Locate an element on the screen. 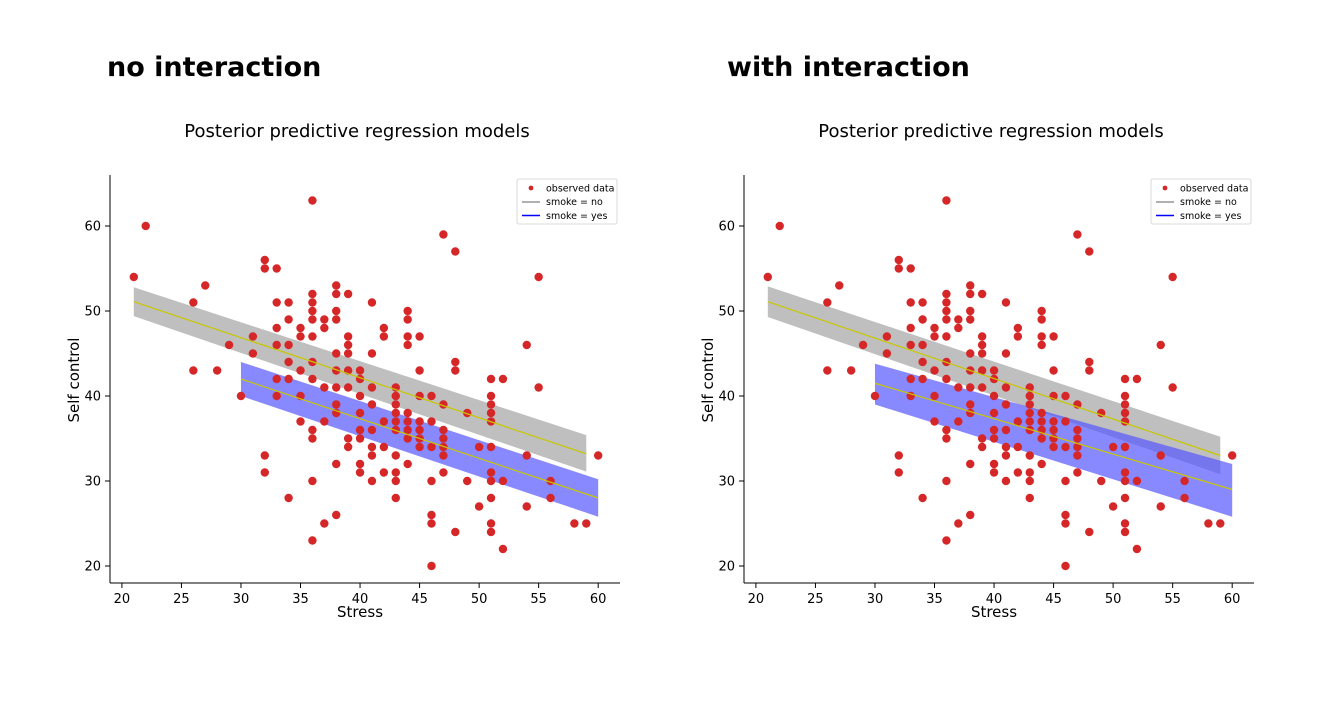 This screenshot has width=1323, height=720. y-tick-label: 20 is located at coordinates (92, 567).